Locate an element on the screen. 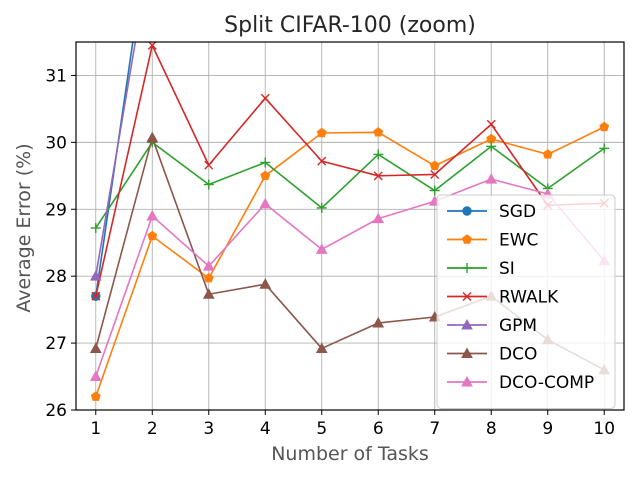 The height and width of the screenshot is (480, 640). legend-entry-si: SI is located at coordinates (481, 269).